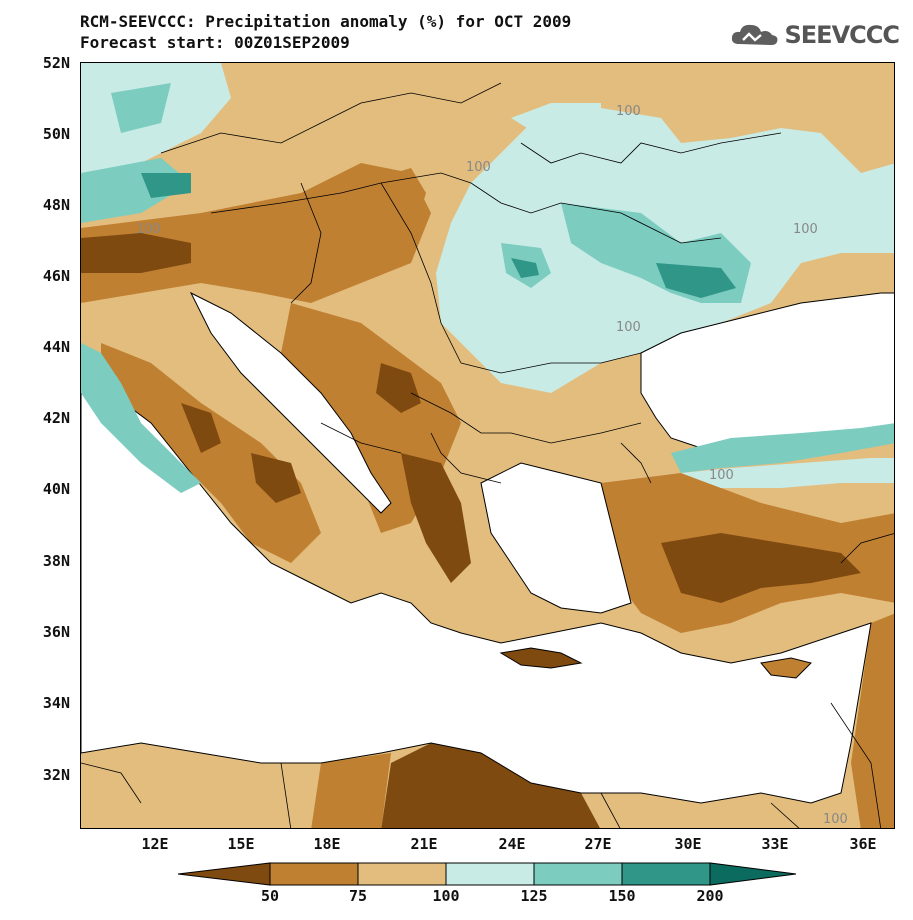 The width and height of the screenshot is (913, 920). I want to click on x-tick-label: 27E, so click(598, 844).